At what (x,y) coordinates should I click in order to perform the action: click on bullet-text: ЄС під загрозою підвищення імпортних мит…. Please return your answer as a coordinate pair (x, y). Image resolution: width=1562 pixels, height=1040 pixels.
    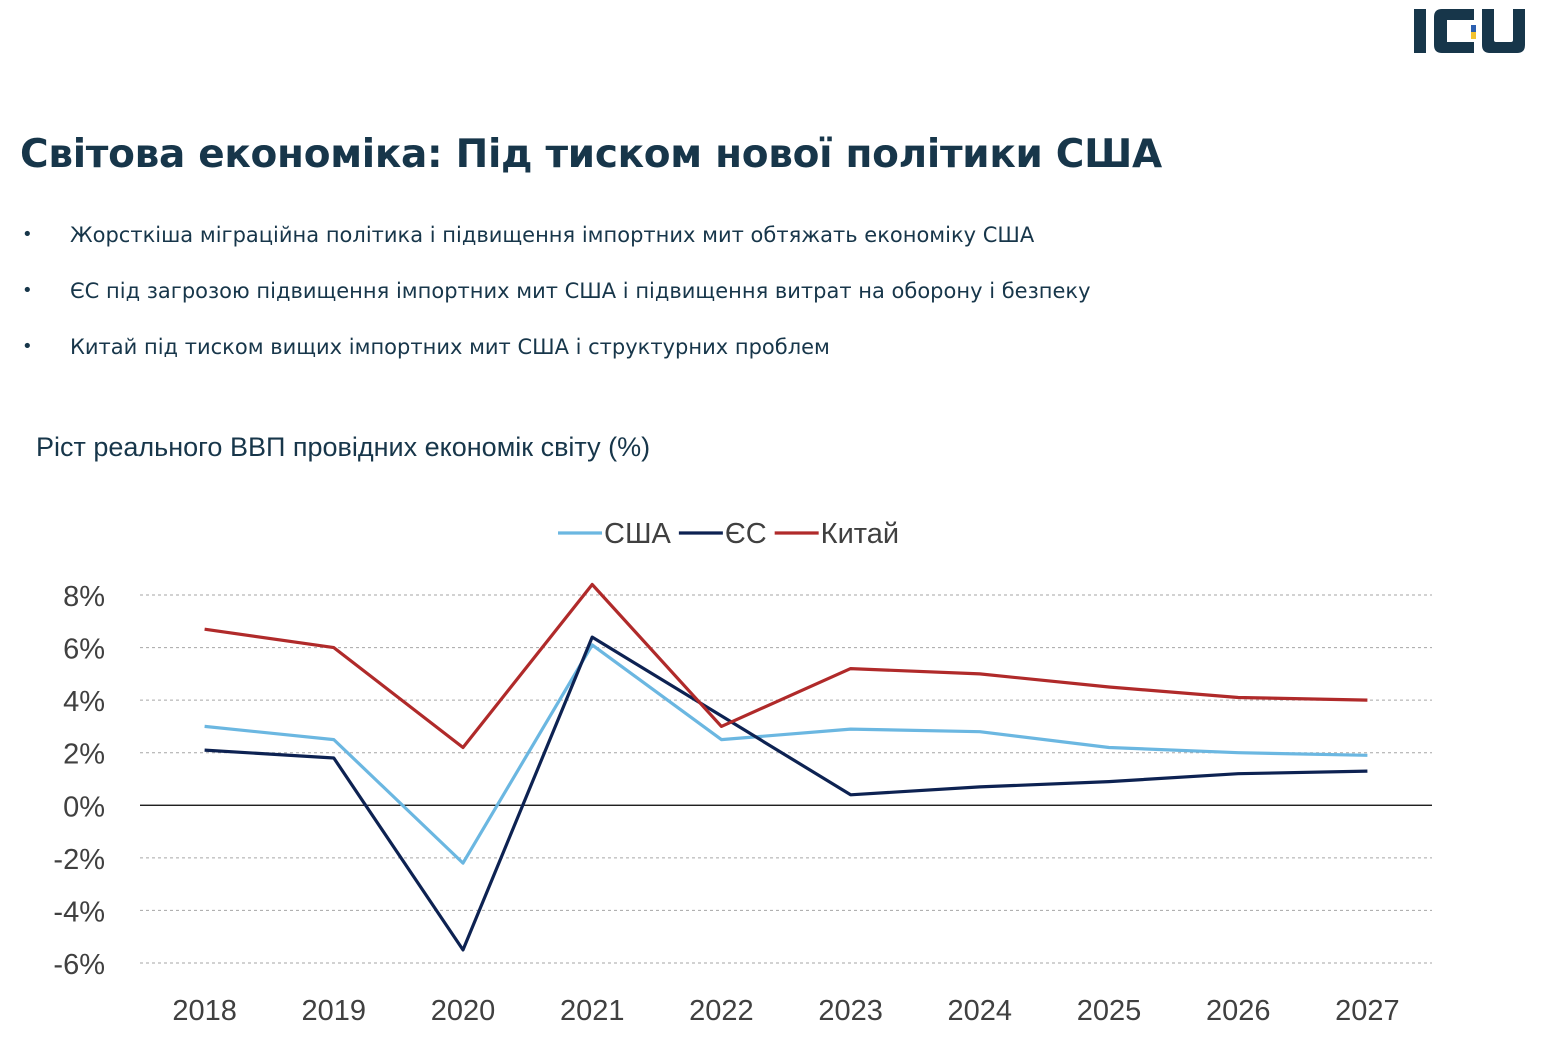
    Looking at the image, I should click on (580, 291).